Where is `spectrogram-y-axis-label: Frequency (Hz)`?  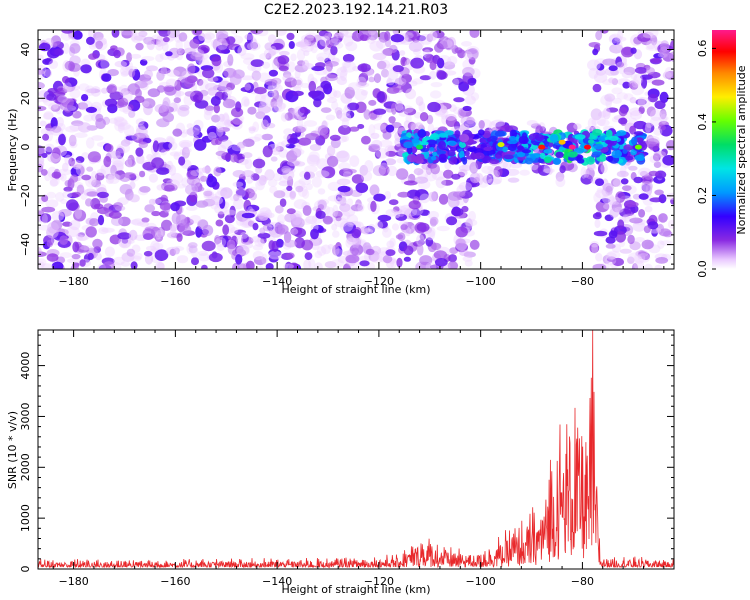
spectrogram-y-axis-label: Frequency (Hz) is located at coordinates (12, 150).